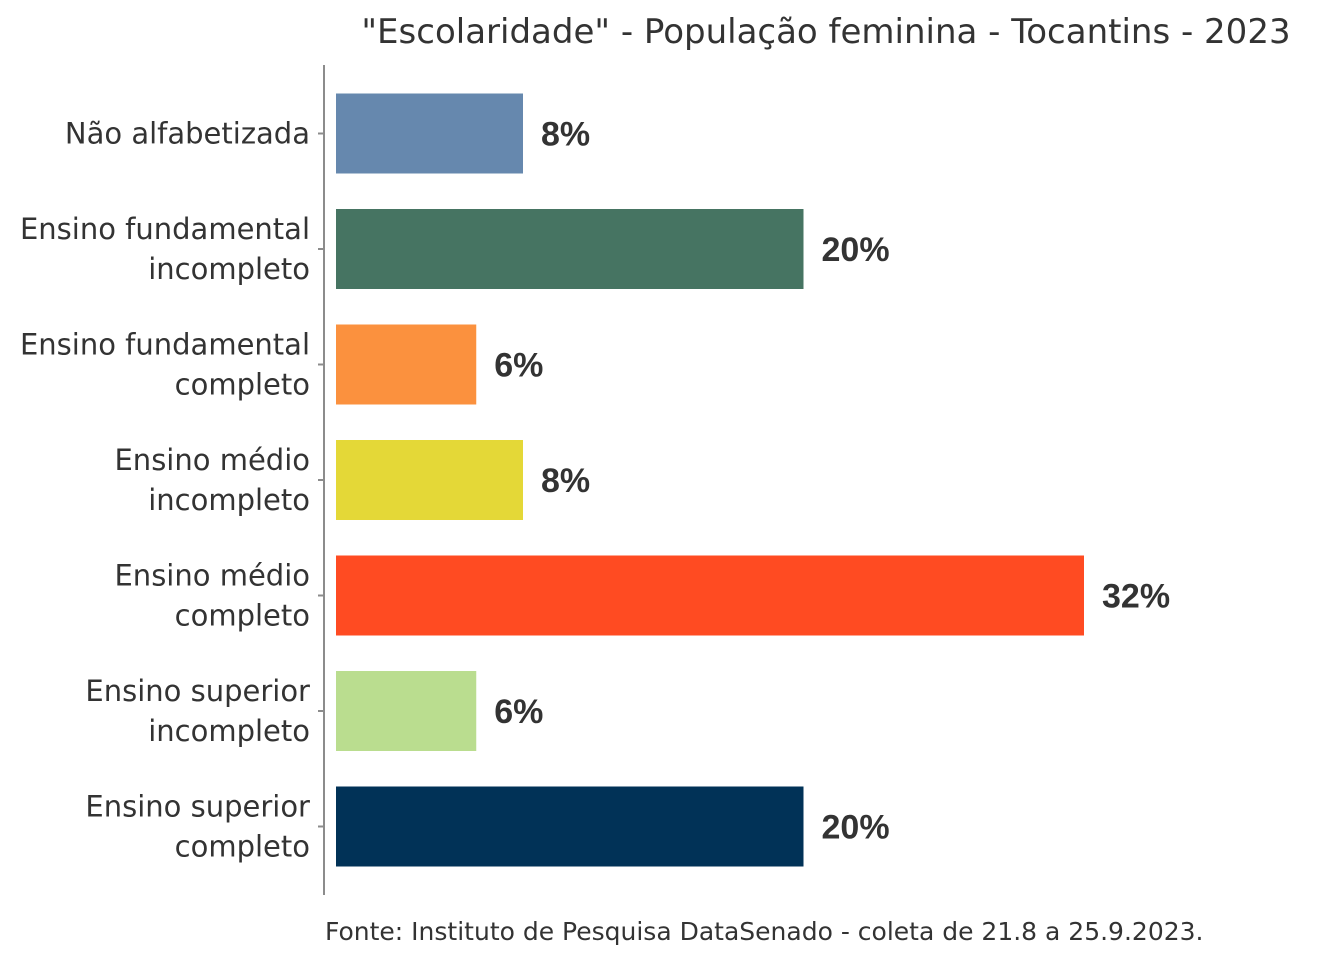  What do you see at coordinates (518, 712) in the screenshot?
I see `value-label-6: 6%` at bounding box center [518, 712].